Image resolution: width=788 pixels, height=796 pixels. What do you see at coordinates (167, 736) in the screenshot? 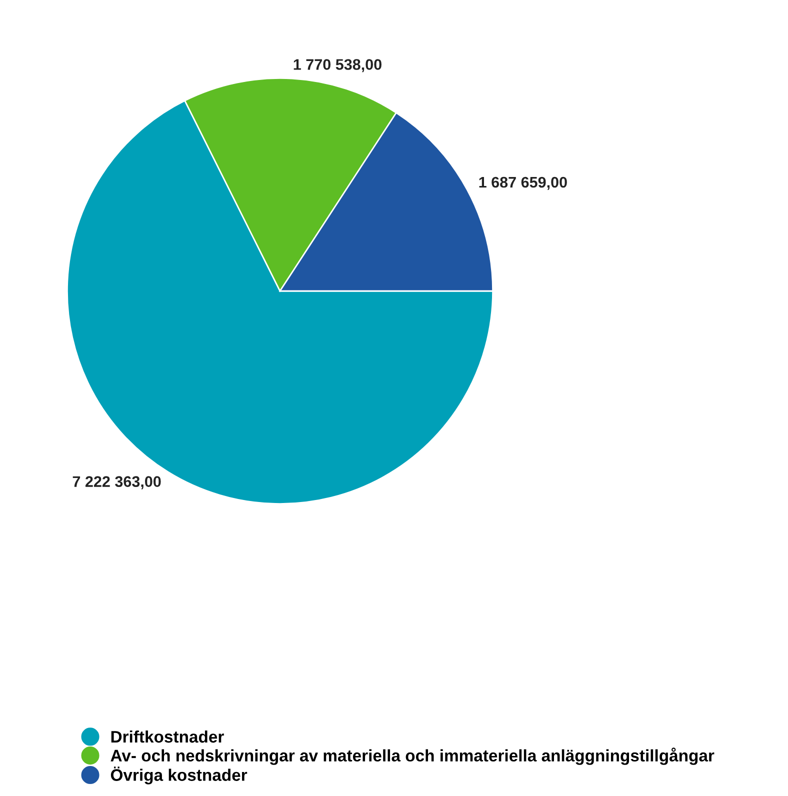
I see `legend-label: Driftkostnader` at bounding box center [167, 736].